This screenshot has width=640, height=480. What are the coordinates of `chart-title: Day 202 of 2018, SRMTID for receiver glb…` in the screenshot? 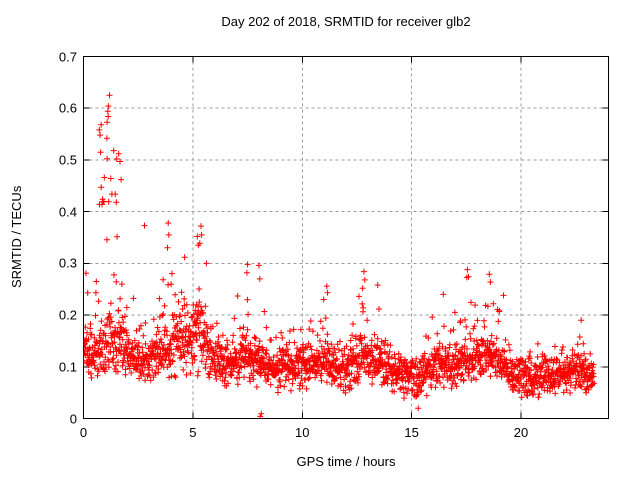 It's located at (346, 21).